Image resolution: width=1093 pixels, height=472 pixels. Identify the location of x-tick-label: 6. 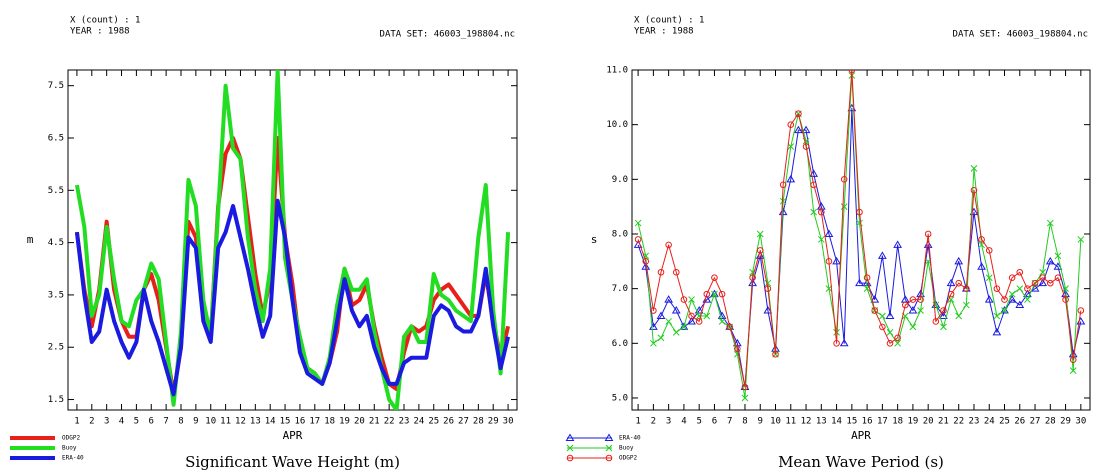
(714, 422).